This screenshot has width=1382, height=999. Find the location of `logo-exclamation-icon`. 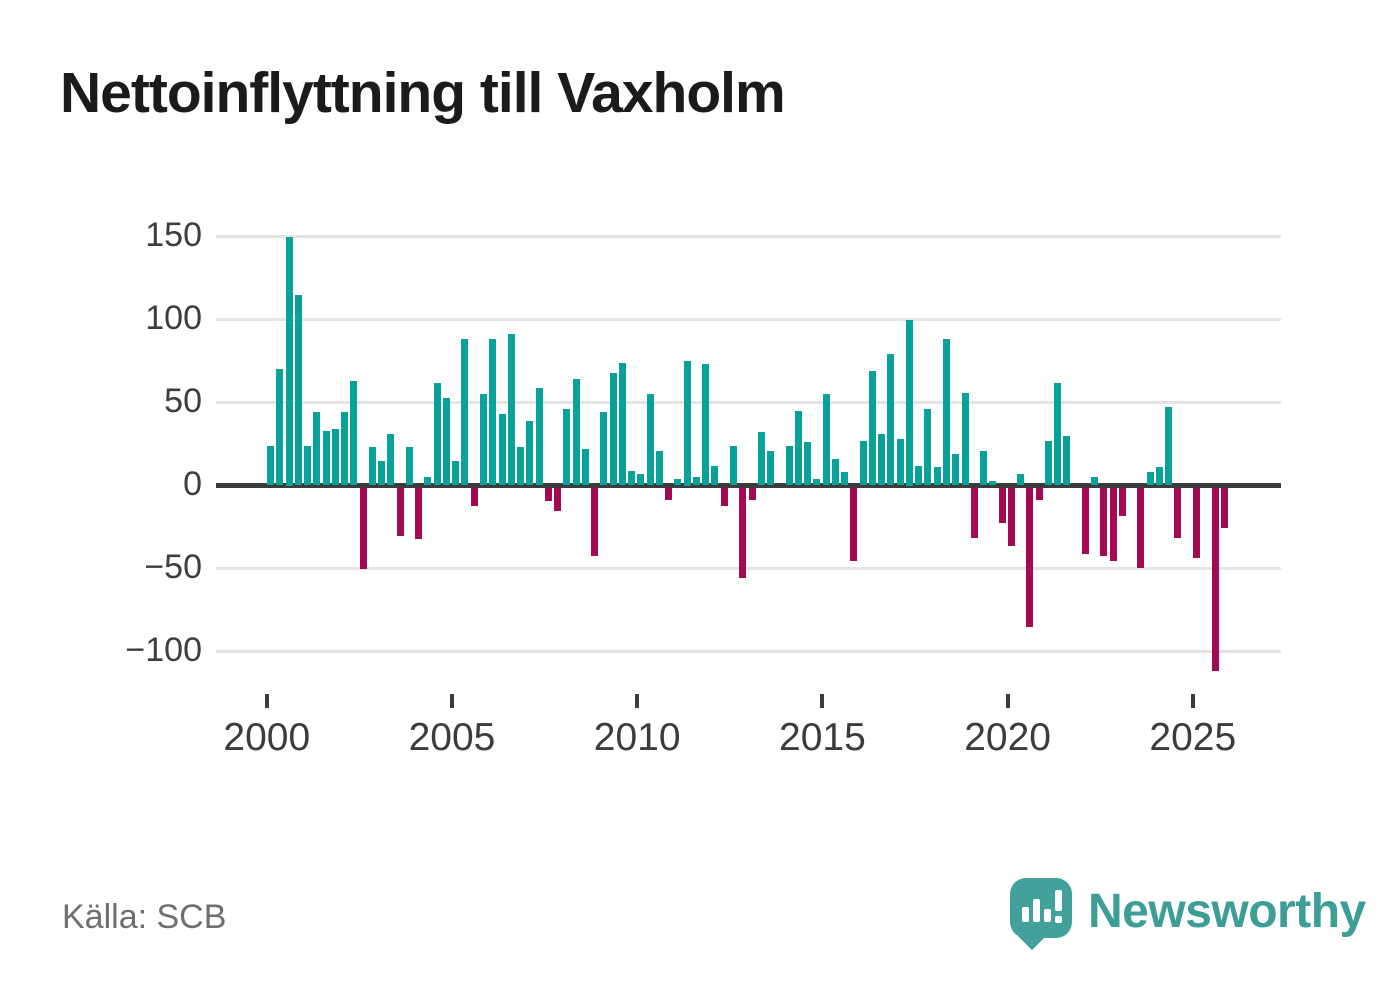

logo-exclamation-icon is located at coordinates (1058, 900).